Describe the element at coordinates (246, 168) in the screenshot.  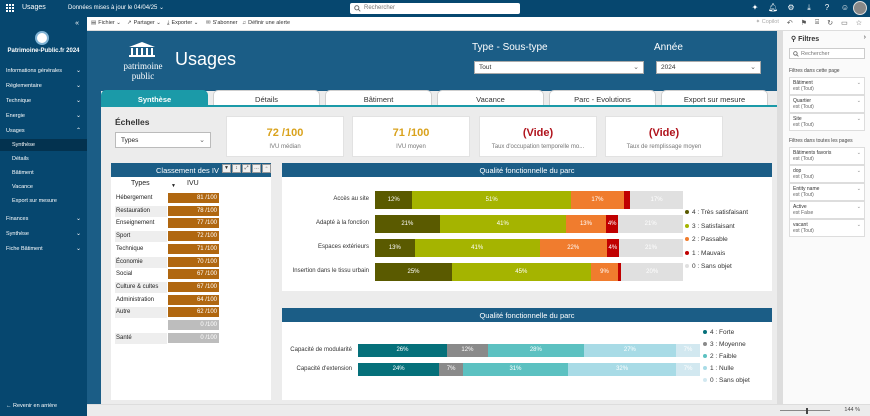
I see `focus-icon: ⤢` at that location.